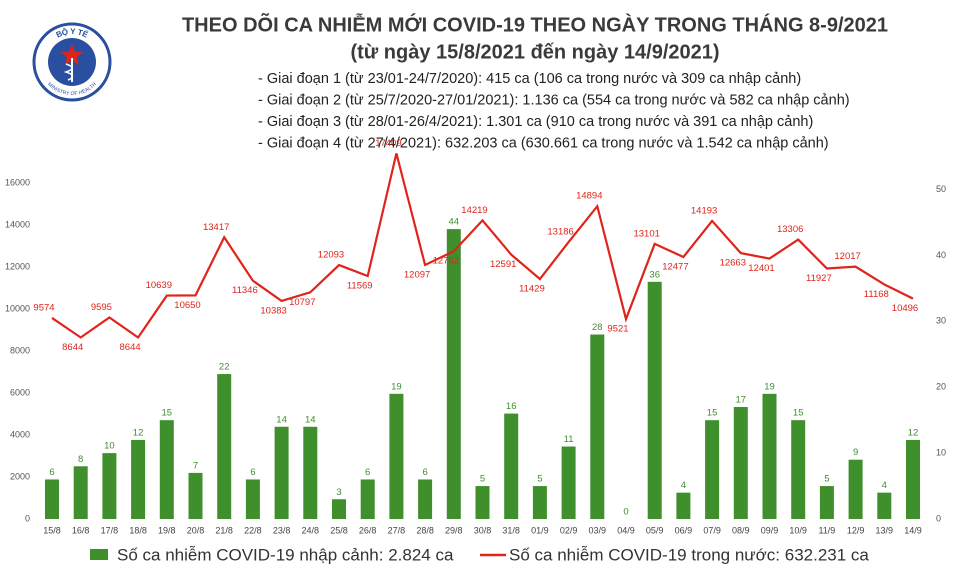 This screenshot has width=960, height=572. I want to click on line-label: 12663, so click(733, 263).